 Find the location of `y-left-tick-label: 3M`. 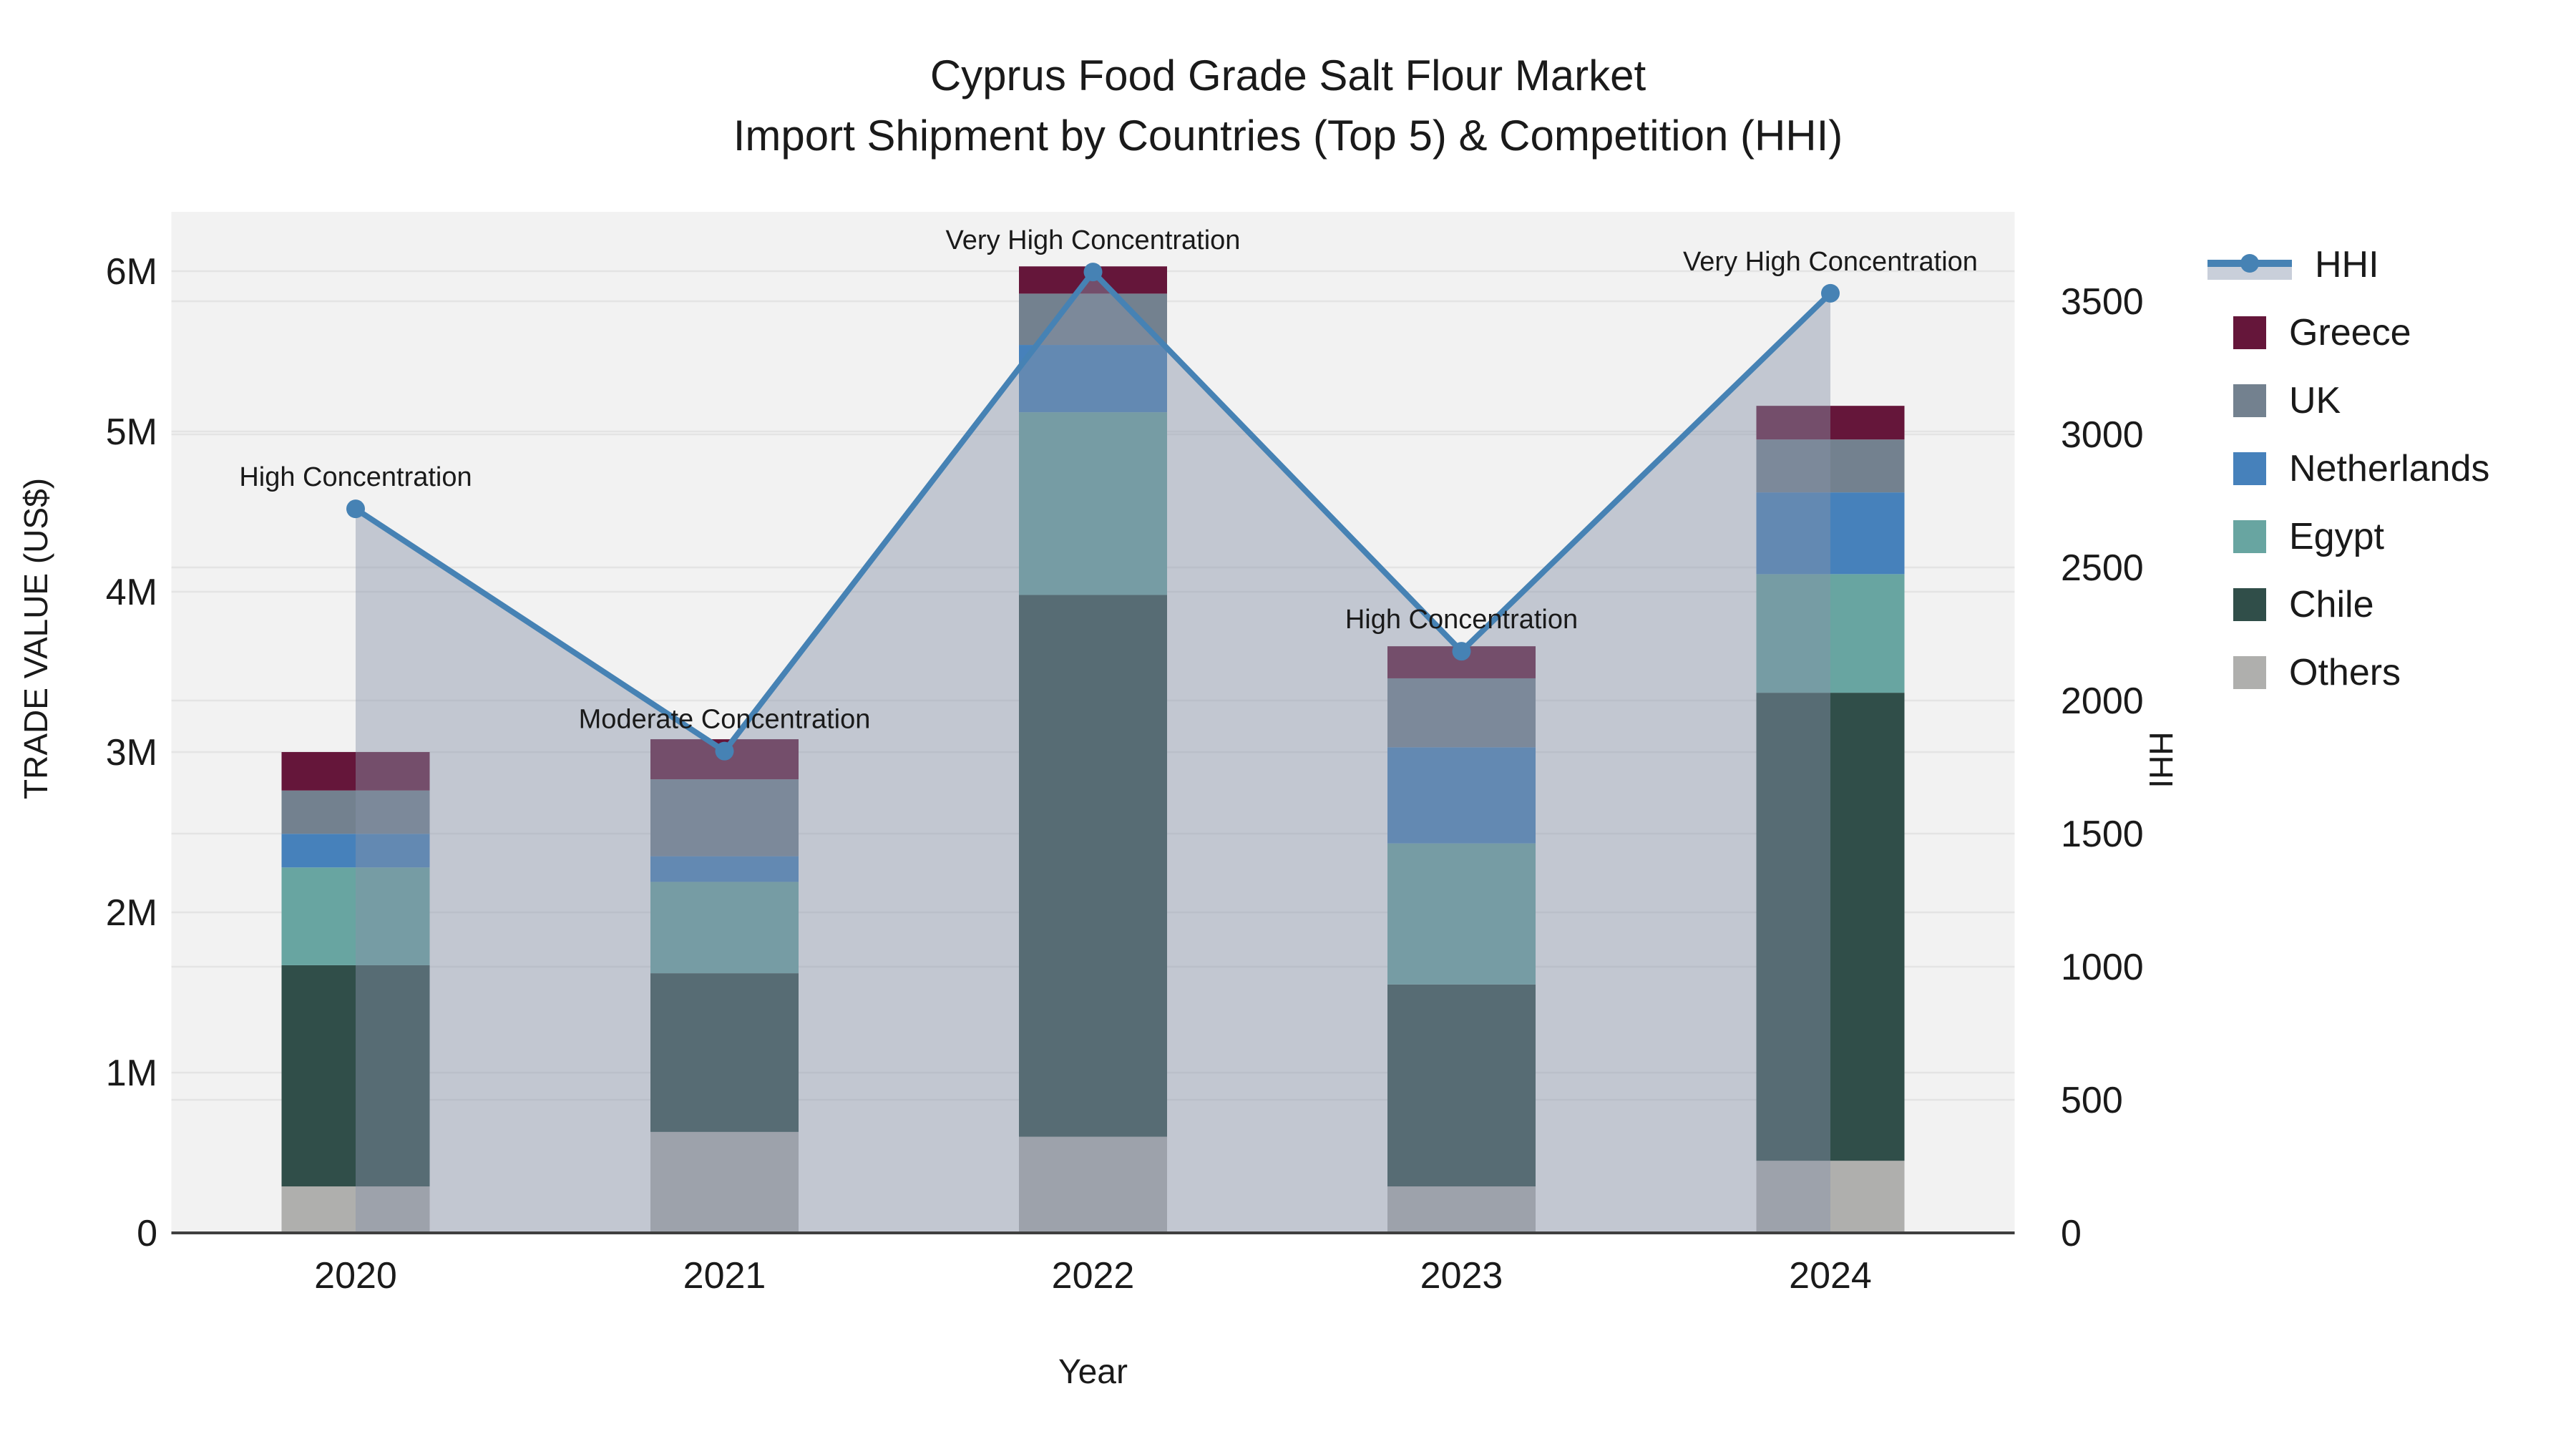

y-left-tick-label: 3M is located at coordinates (131, 753).